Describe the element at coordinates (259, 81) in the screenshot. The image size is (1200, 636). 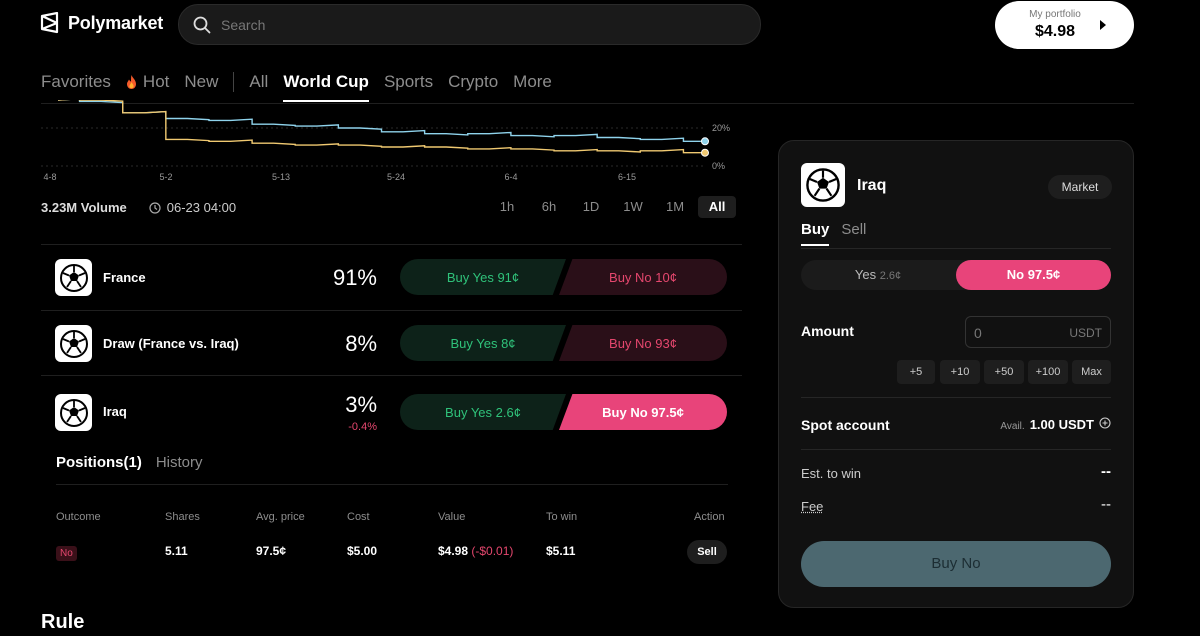
I see `nav-all: All` at that location.